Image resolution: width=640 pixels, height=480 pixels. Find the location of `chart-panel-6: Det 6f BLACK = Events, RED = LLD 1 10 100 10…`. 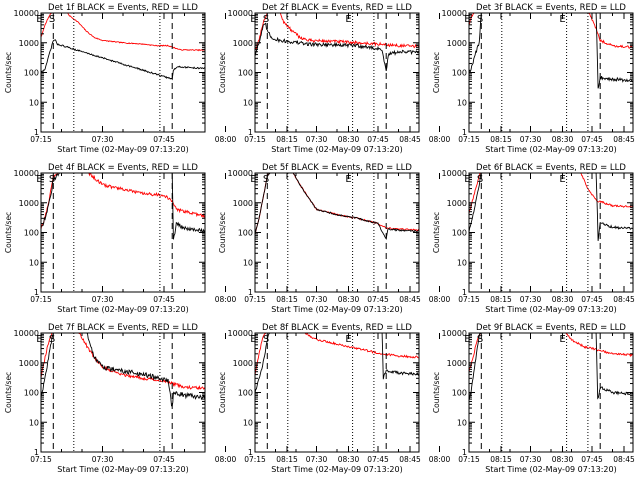

chart-panel-6: Det 6f BLACK = Events, RED = LLD 1 10 100 10… is located at coordinates (533, 238).